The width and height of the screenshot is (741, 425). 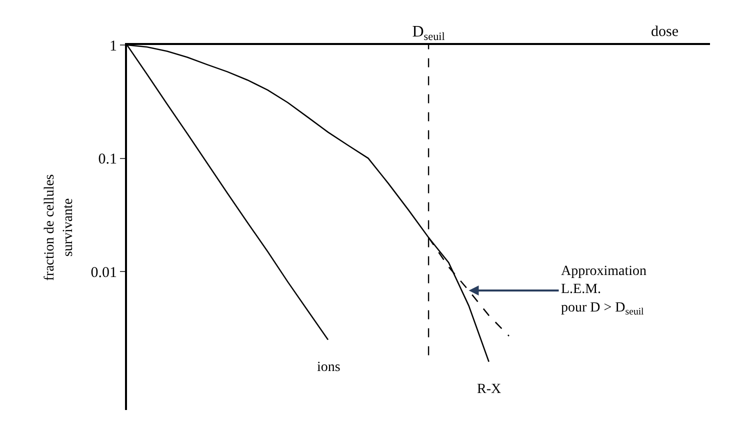 What do you see at coordinates (604, 291) in the screenshot?
I see `text: Approximation L.E.M. pour D > D$_{seuil}$` at bounding box center [604, 291].